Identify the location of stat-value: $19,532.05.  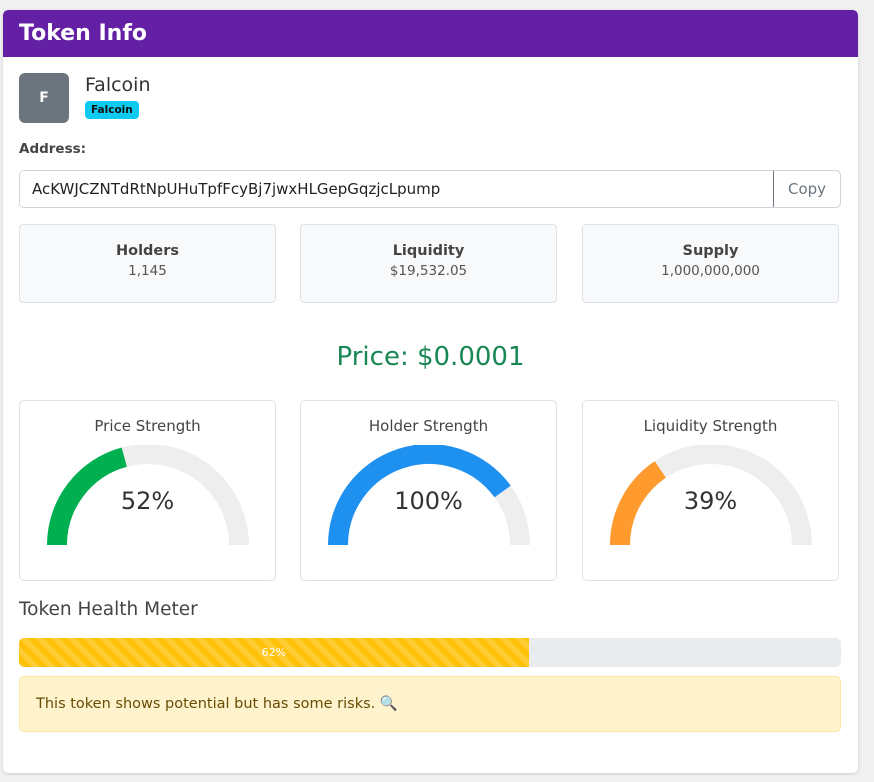
(428, 271).